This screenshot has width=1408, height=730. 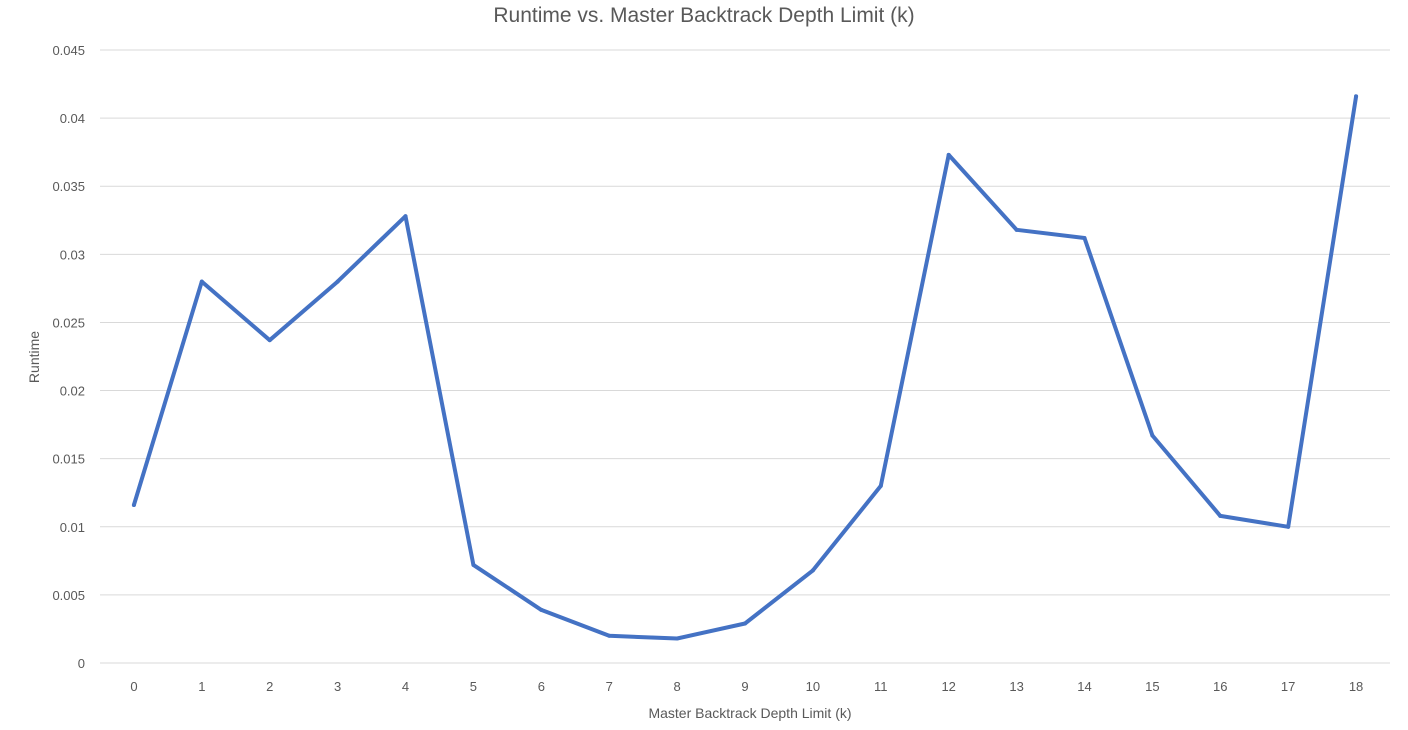 What do you see at coordinates (337, 686) in the screenshot?
I see `x-tick-label: 3` at bounding box center [337, 686].